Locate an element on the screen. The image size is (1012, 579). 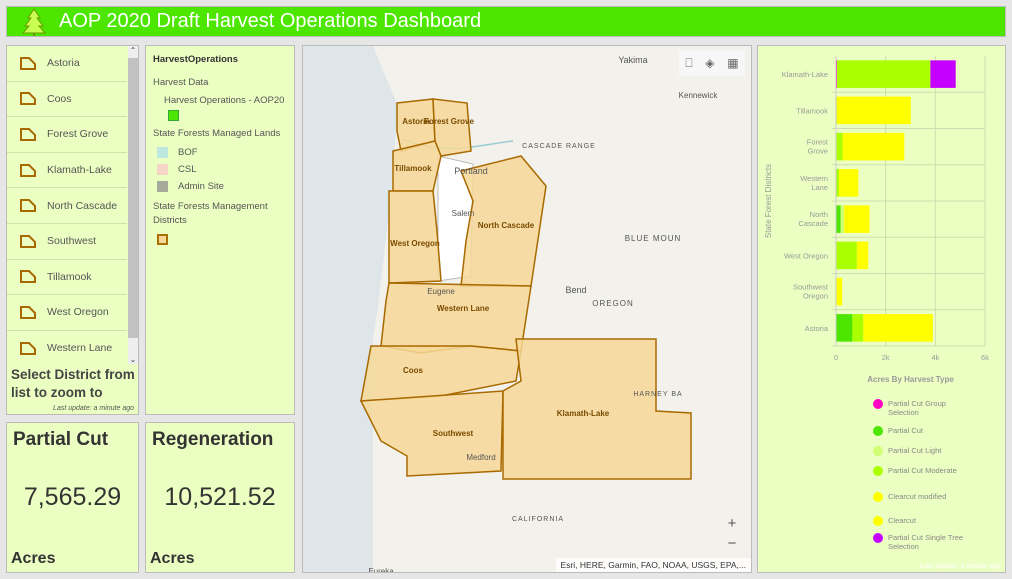
y-category-label: Tillamook is located at coordinates (812, 110).